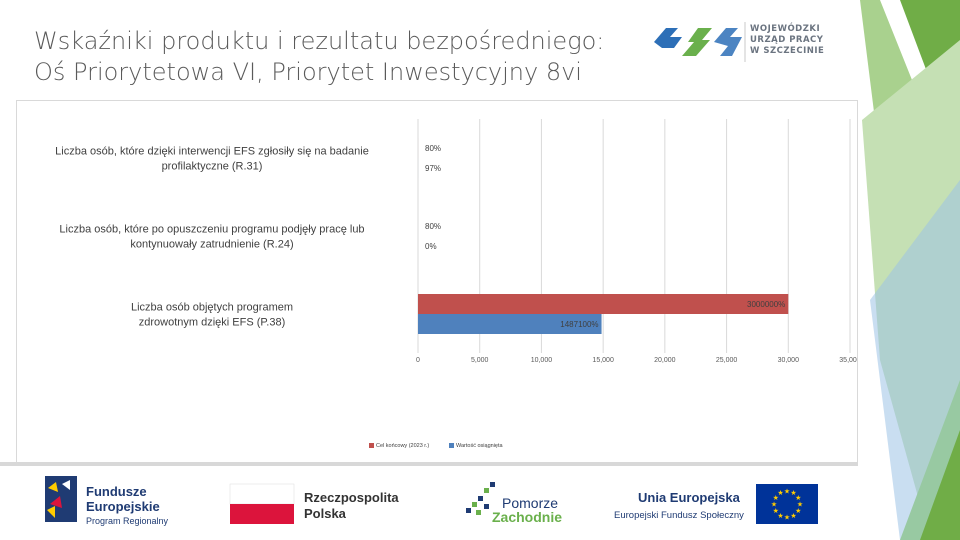 This screenshot has width=960, height=540. I want to click on data-label: 3000000%, so click(766, 304).